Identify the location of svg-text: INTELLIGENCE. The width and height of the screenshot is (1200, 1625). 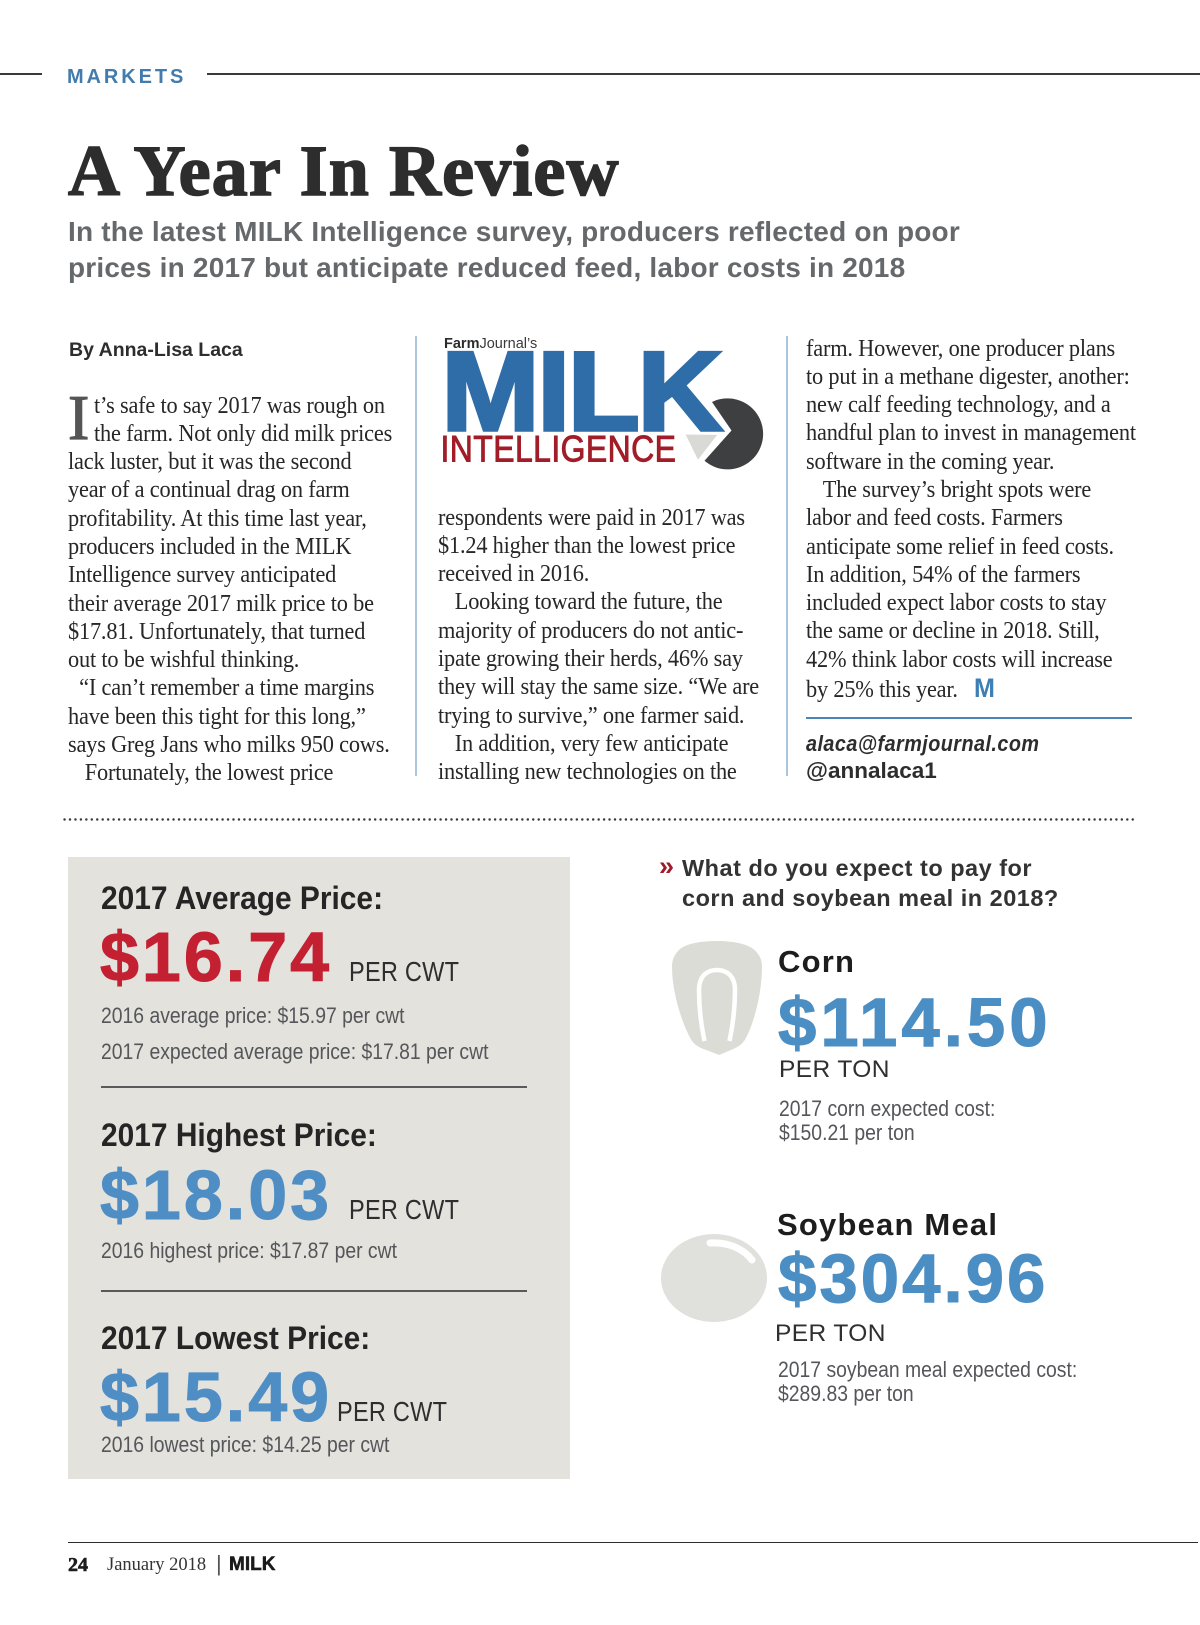
(559, 449).